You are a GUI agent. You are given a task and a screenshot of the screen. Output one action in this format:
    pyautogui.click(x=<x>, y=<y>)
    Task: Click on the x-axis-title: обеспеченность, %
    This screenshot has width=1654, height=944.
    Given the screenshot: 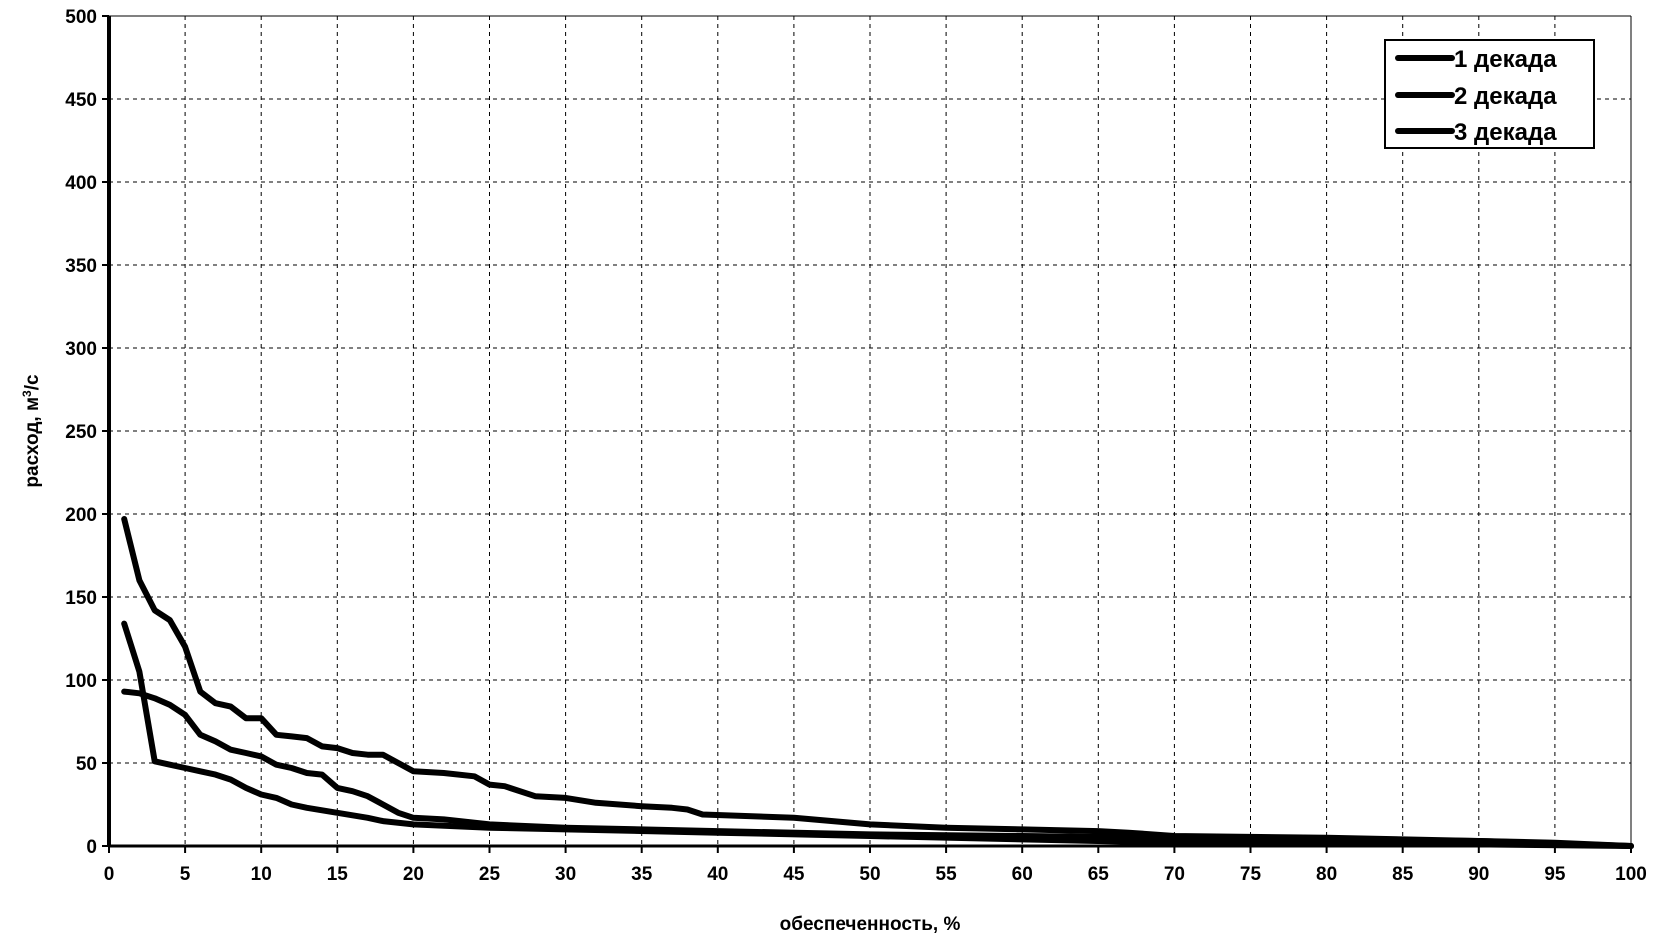 What is the action you would take?
    pyautogui.click(x=870, y=924)
    